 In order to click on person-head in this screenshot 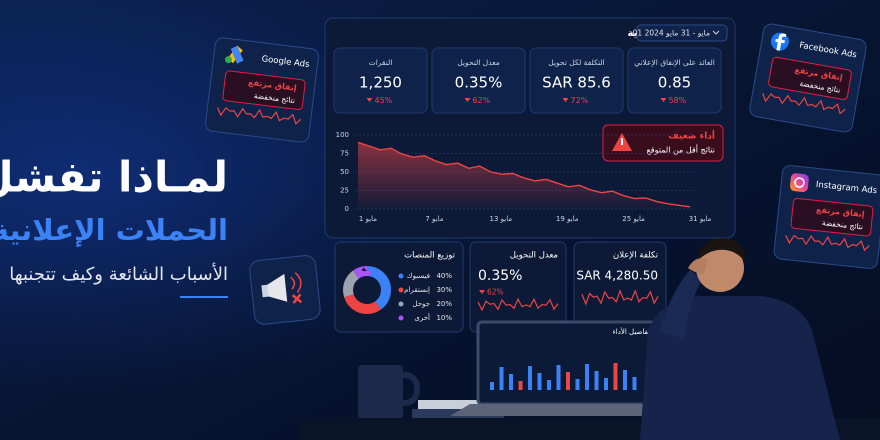, I will do `click(720, 268)`.